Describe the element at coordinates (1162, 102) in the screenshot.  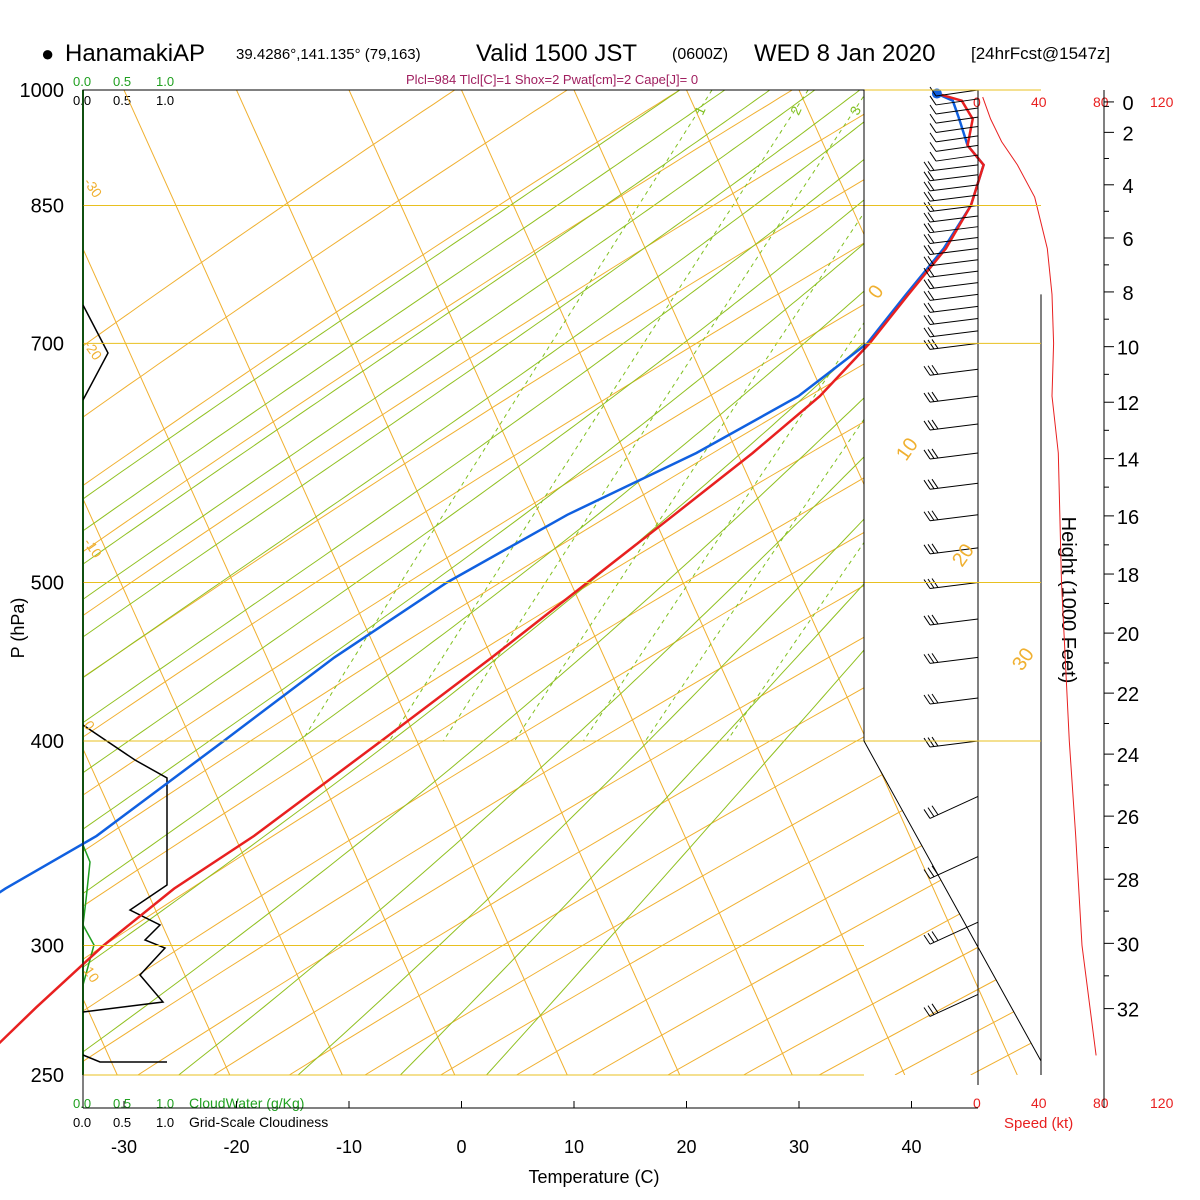
I see `speed-tick: 120` at that location.